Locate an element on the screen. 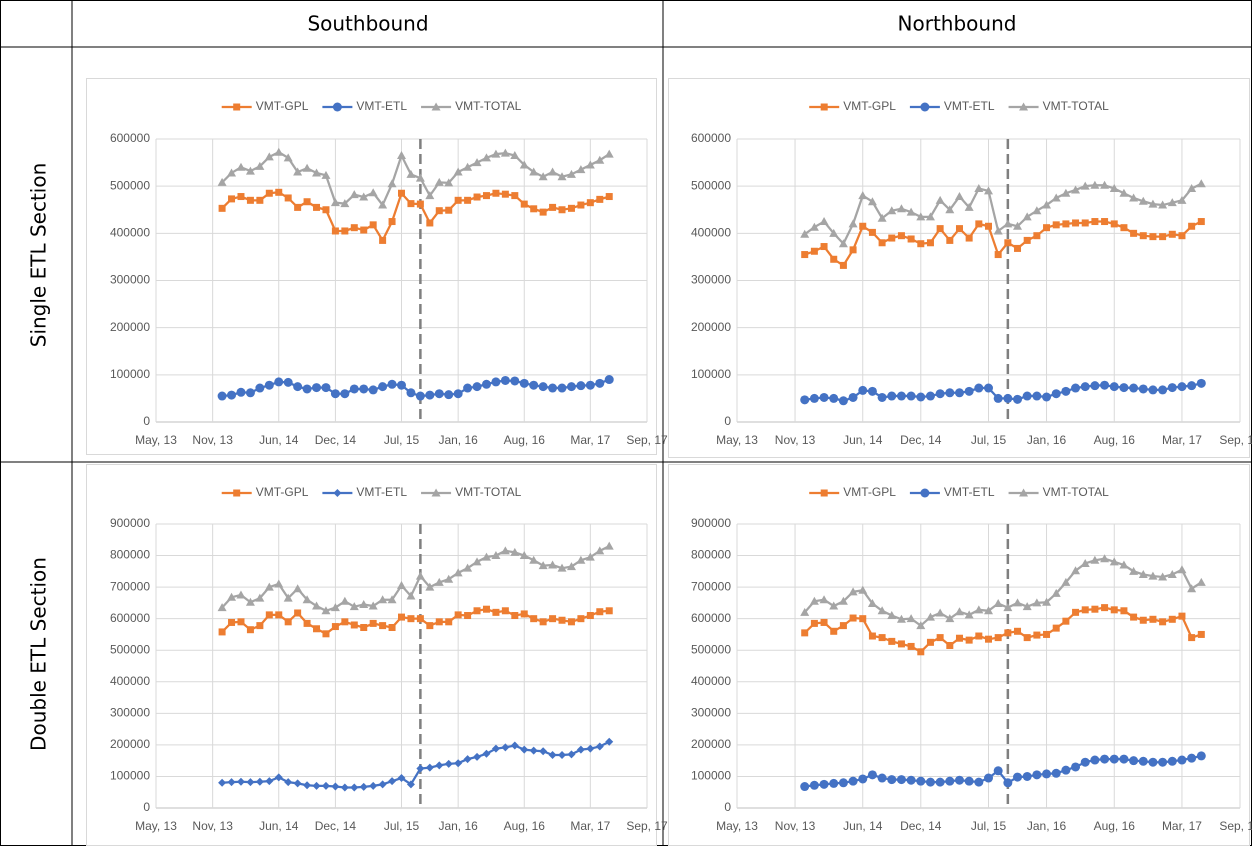 The height and width of the screenshot is (846, 1252). x-tick-label: May, 13 is located at coordinates (156, 826).